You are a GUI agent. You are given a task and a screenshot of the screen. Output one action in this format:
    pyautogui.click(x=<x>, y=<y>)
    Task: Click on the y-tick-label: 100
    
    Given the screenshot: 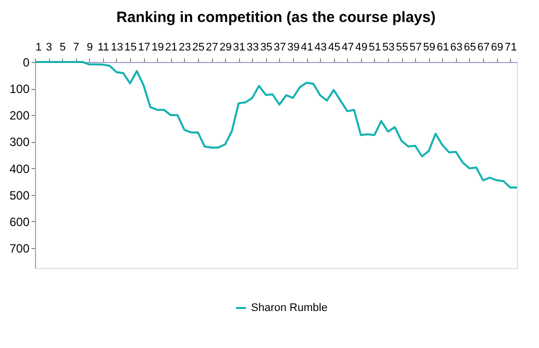 What is the action you would take?
    pyautogui.click(x=19, y=89)
    